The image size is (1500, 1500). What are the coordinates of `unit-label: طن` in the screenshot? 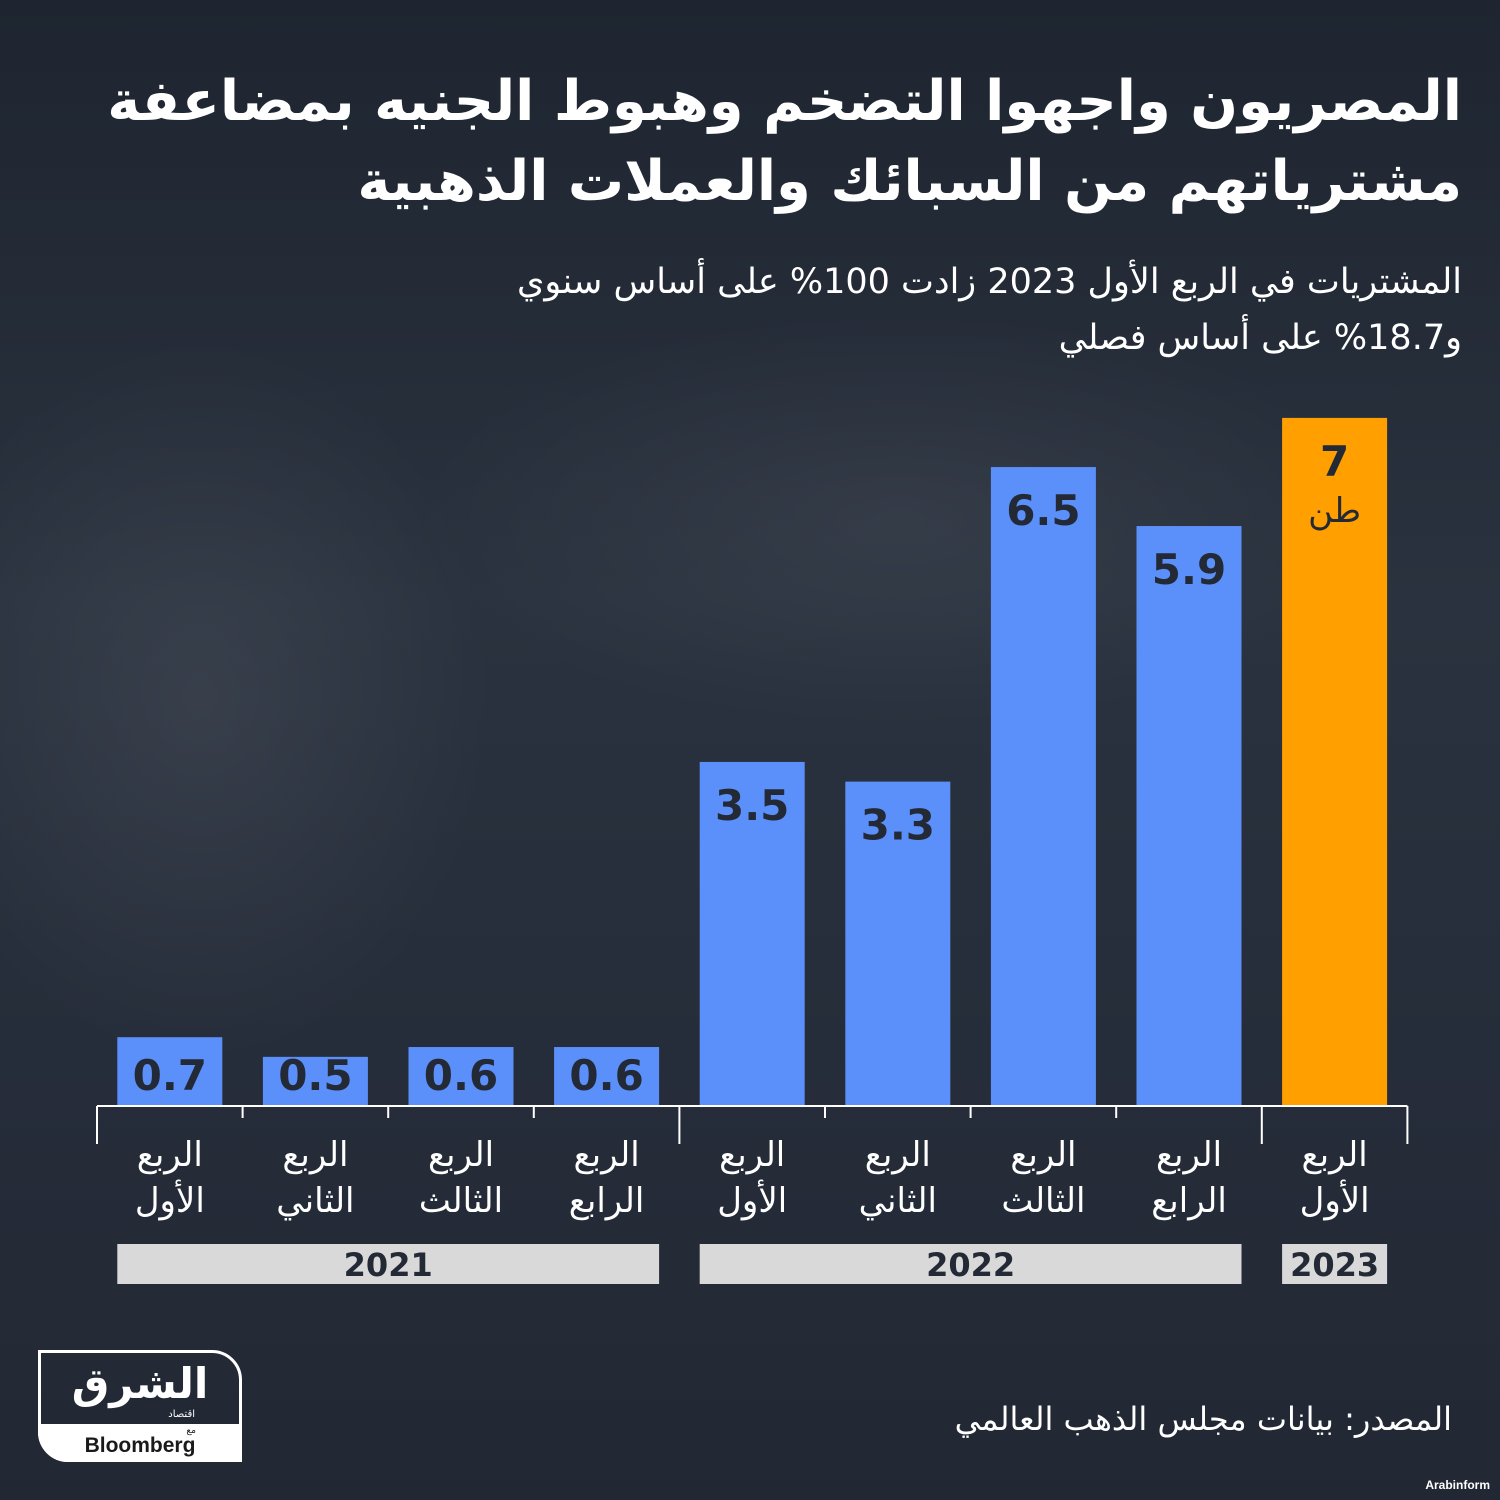 It's located at (1334, 511).